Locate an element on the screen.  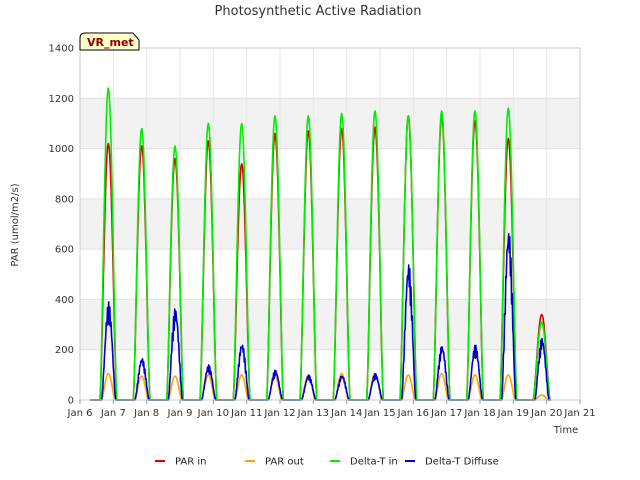
x-tick-label: Jan 11 is located at coordinates (246, 413).